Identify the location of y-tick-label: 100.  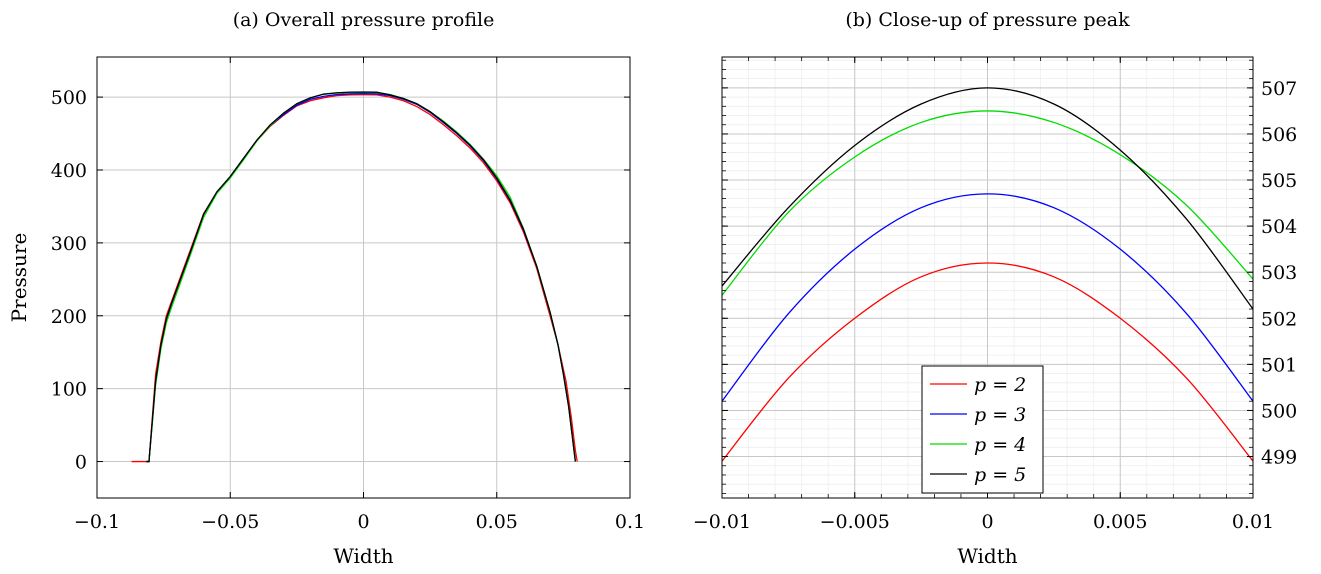
(69, 390).